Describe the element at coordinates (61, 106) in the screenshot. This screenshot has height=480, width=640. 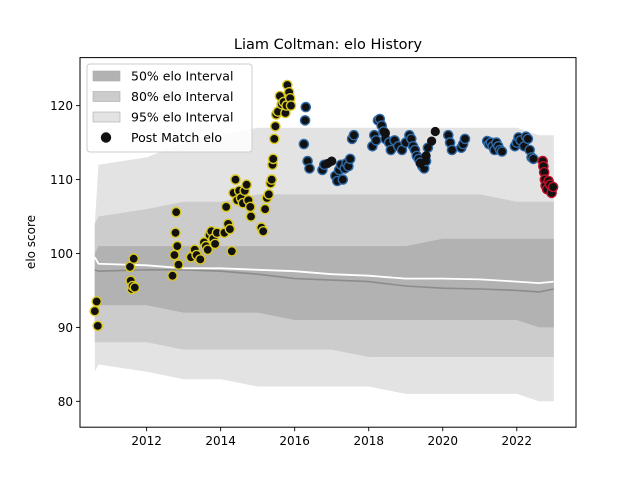
I see `y-tick-label: 120` at that location.